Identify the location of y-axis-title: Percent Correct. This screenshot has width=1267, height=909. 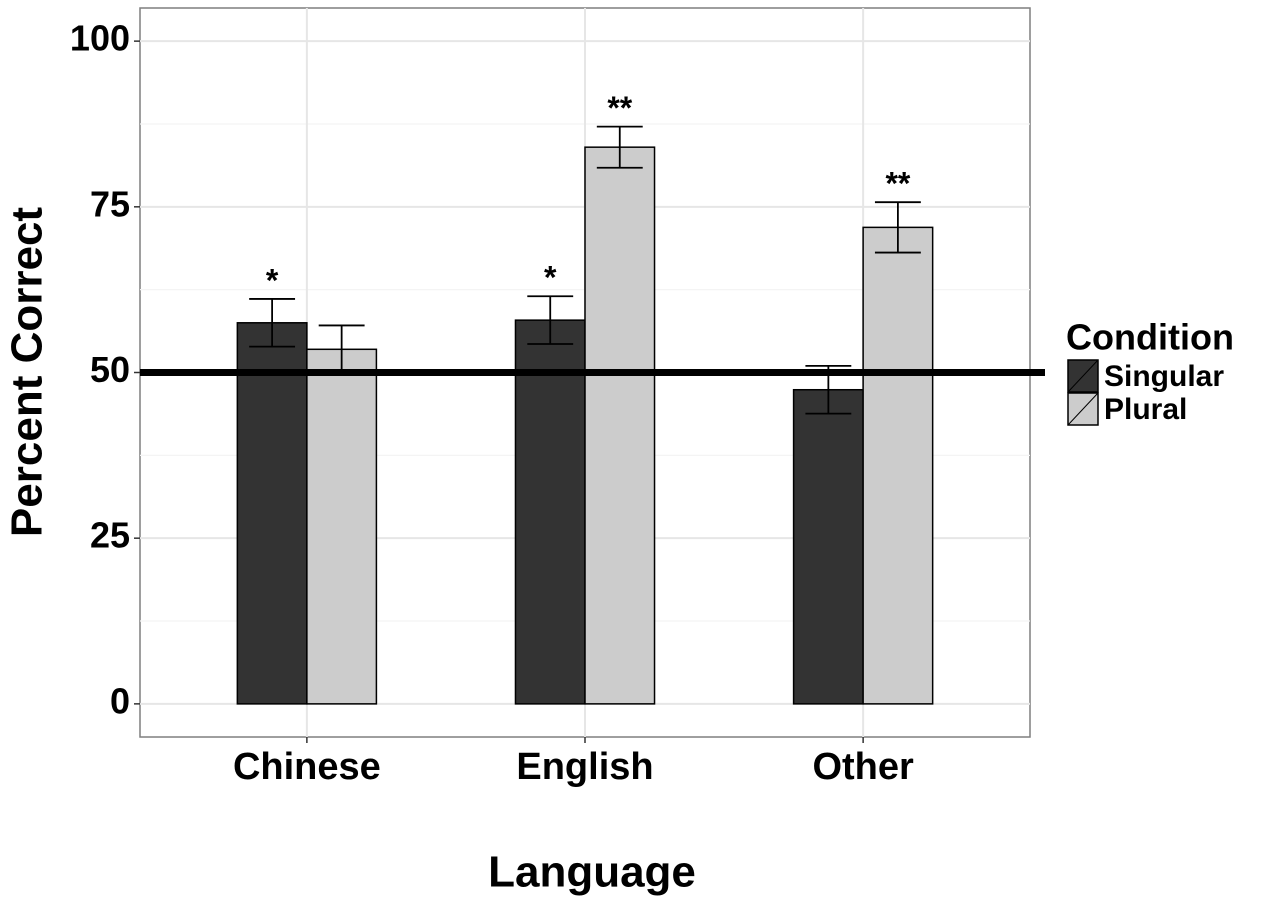
(27, 372).